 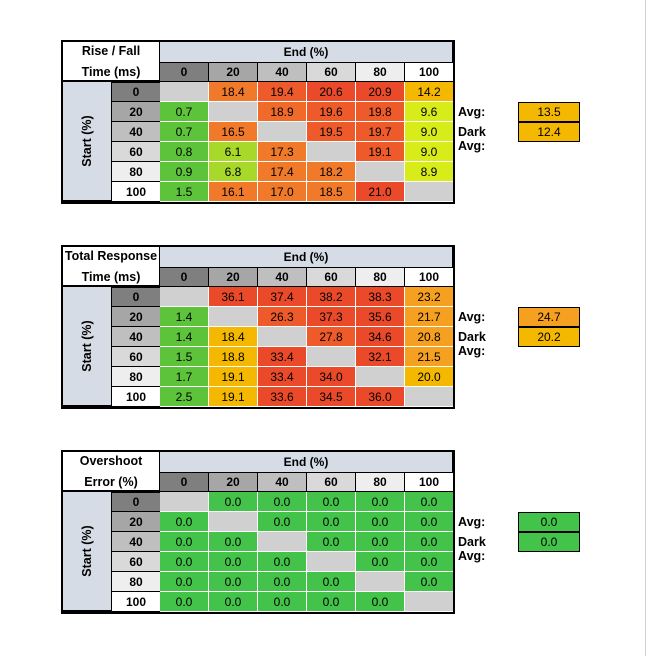 I want to click on avg-value: 0.0, so click(x=549, y=522).